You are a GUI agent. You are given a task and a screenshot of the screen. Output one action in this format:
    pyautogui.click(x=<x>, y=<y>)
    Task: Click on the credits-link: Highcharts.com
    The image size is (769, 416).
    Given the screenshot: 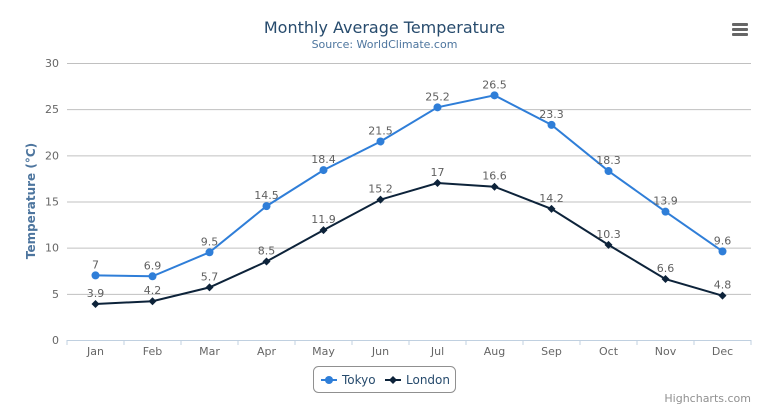 What is the action you would take?
    pyautogui.click(x=707, y=398)
    